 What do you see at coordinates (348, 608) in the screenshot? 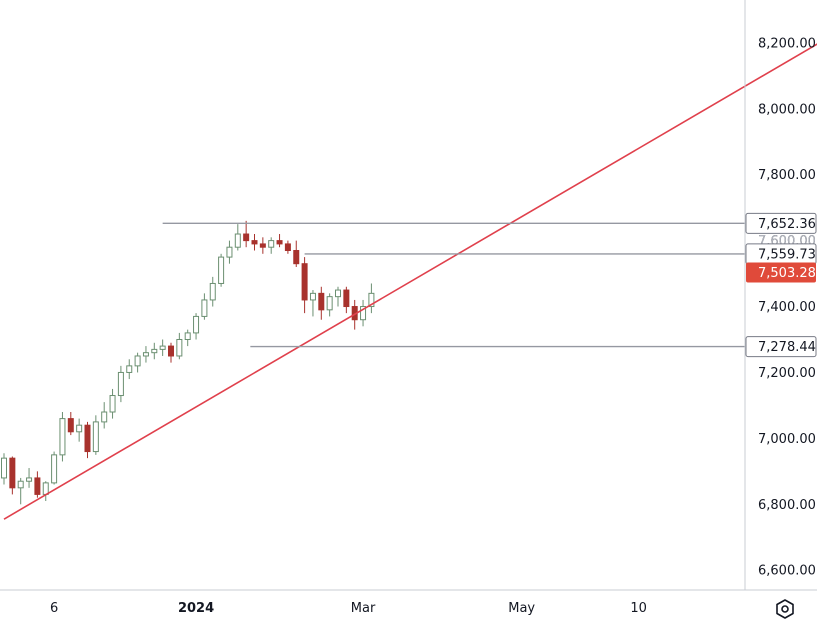
I see `time-axis: 6 2024 Mar May 10` at bounding box center [348, 608].